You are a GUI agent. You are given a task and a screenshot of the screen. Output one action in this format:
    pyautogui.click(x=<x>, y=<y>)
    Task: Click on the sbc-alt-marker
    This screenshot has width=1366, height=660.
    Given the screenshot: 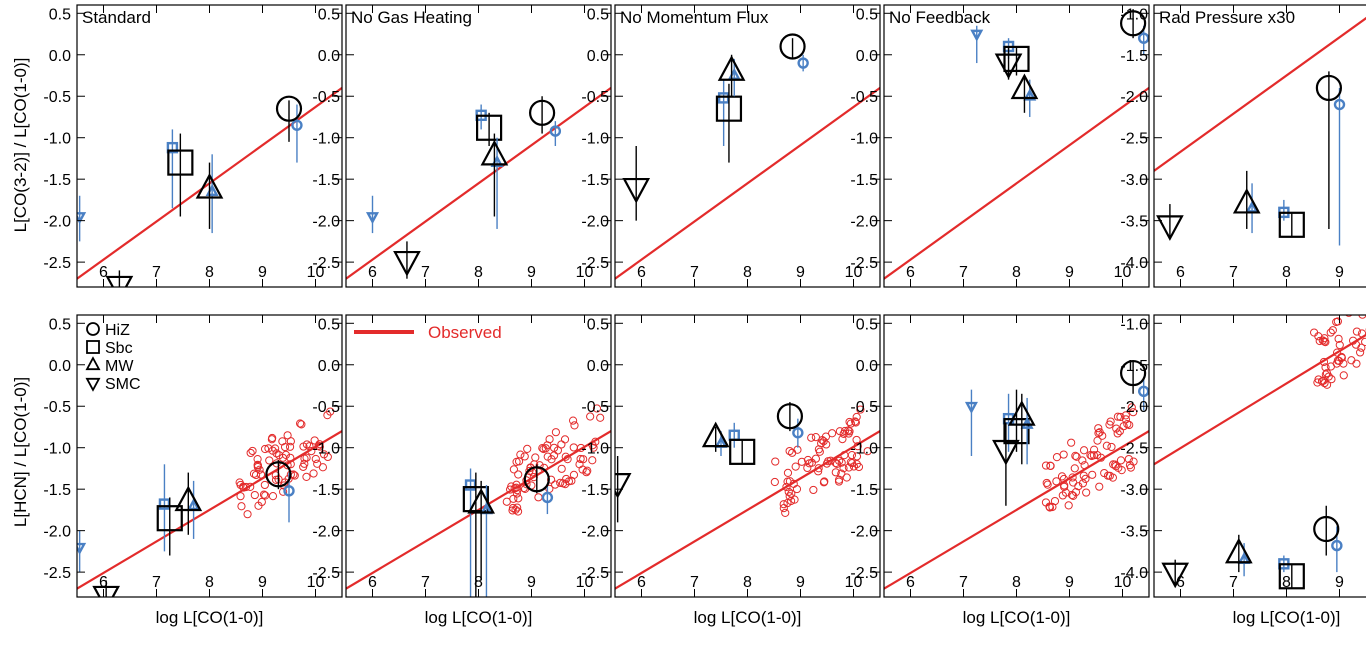 What is the action you would take?
    pyautogui.click(x=172, y=147)
    